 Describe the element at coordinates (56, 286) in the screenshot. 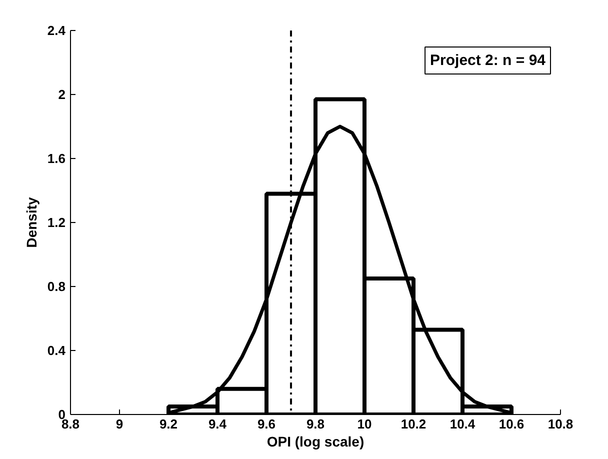

I see `y-tick-label: 0.8` at that location.